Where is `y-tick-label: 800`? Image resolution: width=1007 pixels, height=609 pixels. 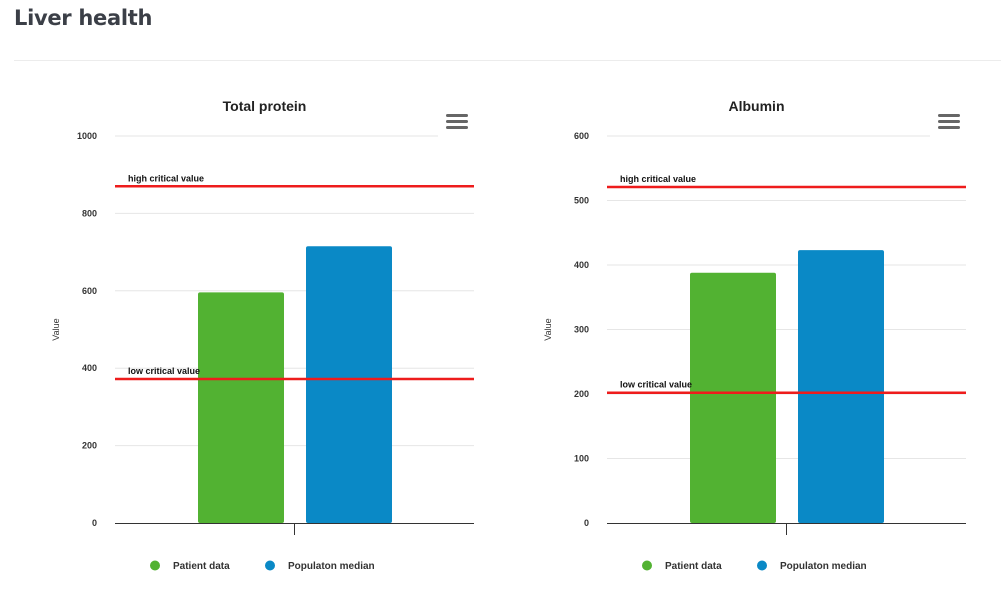
y-tick-label: 800 is located at coordinates (89, 213).